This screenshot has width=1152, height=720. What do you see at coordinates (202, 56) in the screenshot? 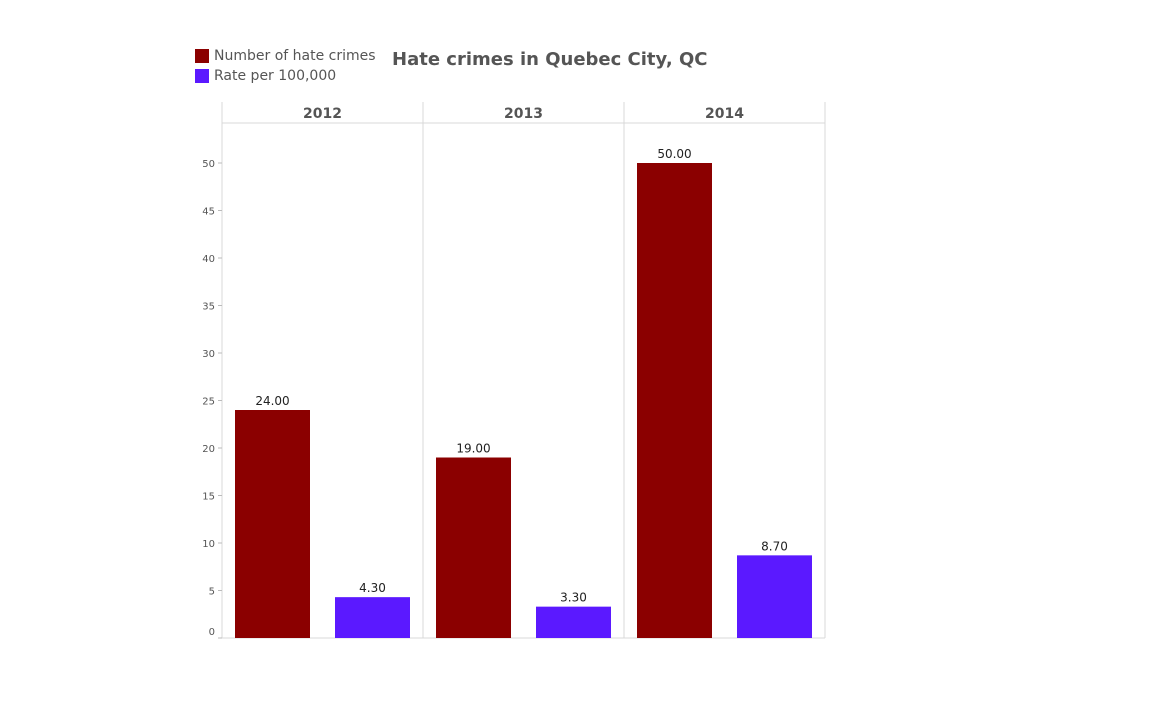
I see `legend-swatch-number-of-hate-crimes` at bounding box center [202, 56].